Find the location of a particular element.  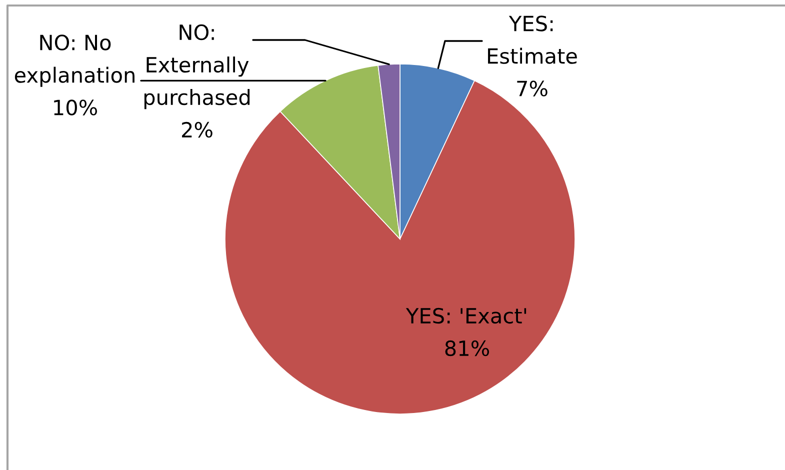

data-label: 81% is located at coordinates (467, 348).